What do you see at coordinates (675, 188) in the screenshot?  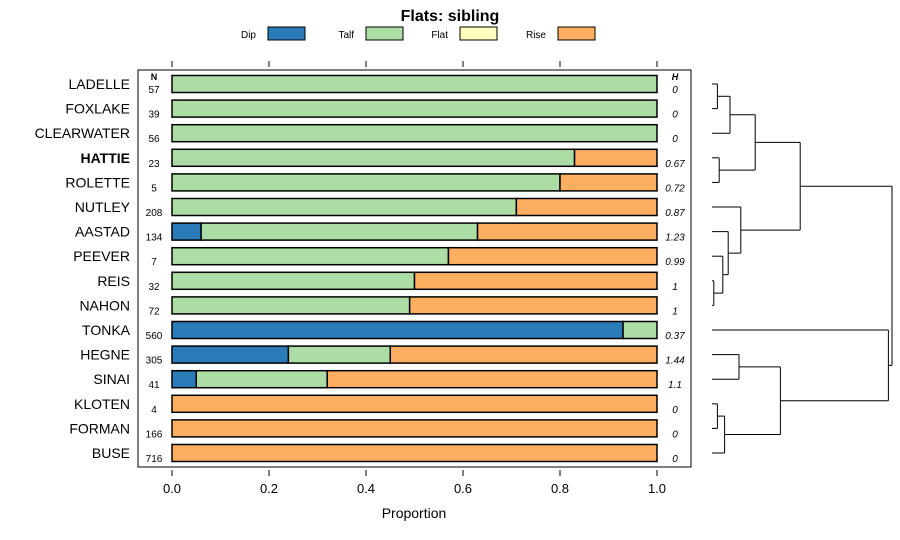 I see `h-value-rolette: 0.72` at bounding box center [675, 188].